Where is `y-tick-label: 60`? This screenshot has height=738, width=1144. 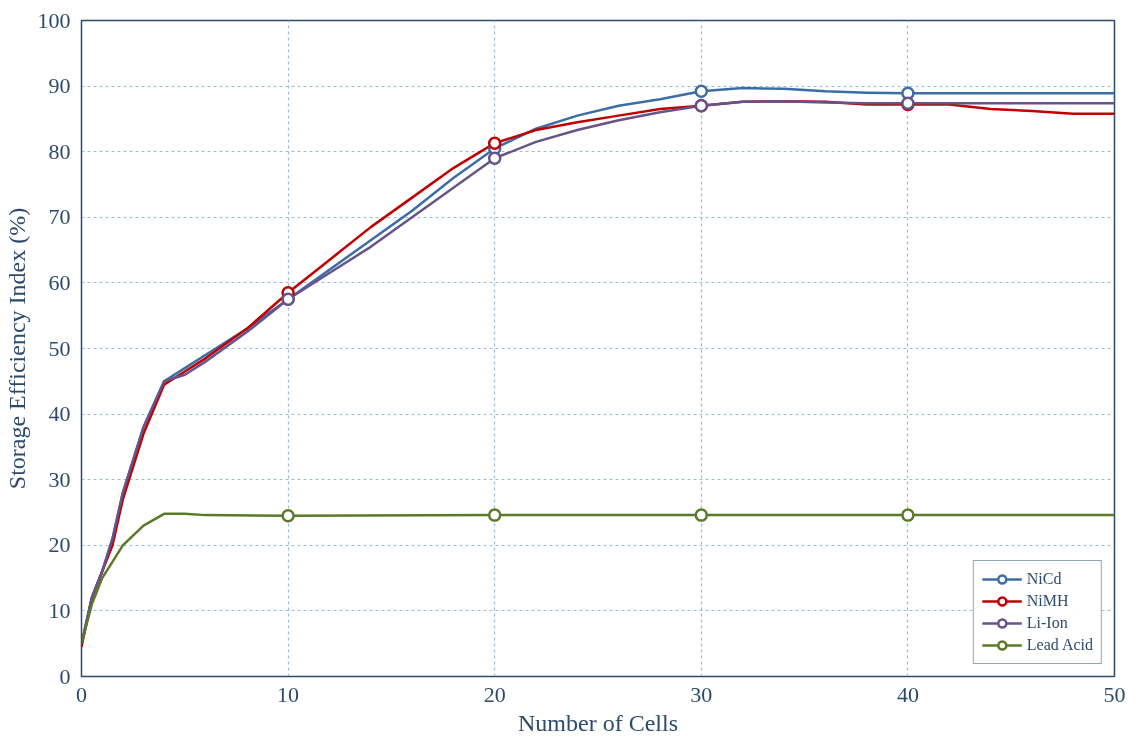 y-tick-label: 60 is located at coordinates (59, 282).